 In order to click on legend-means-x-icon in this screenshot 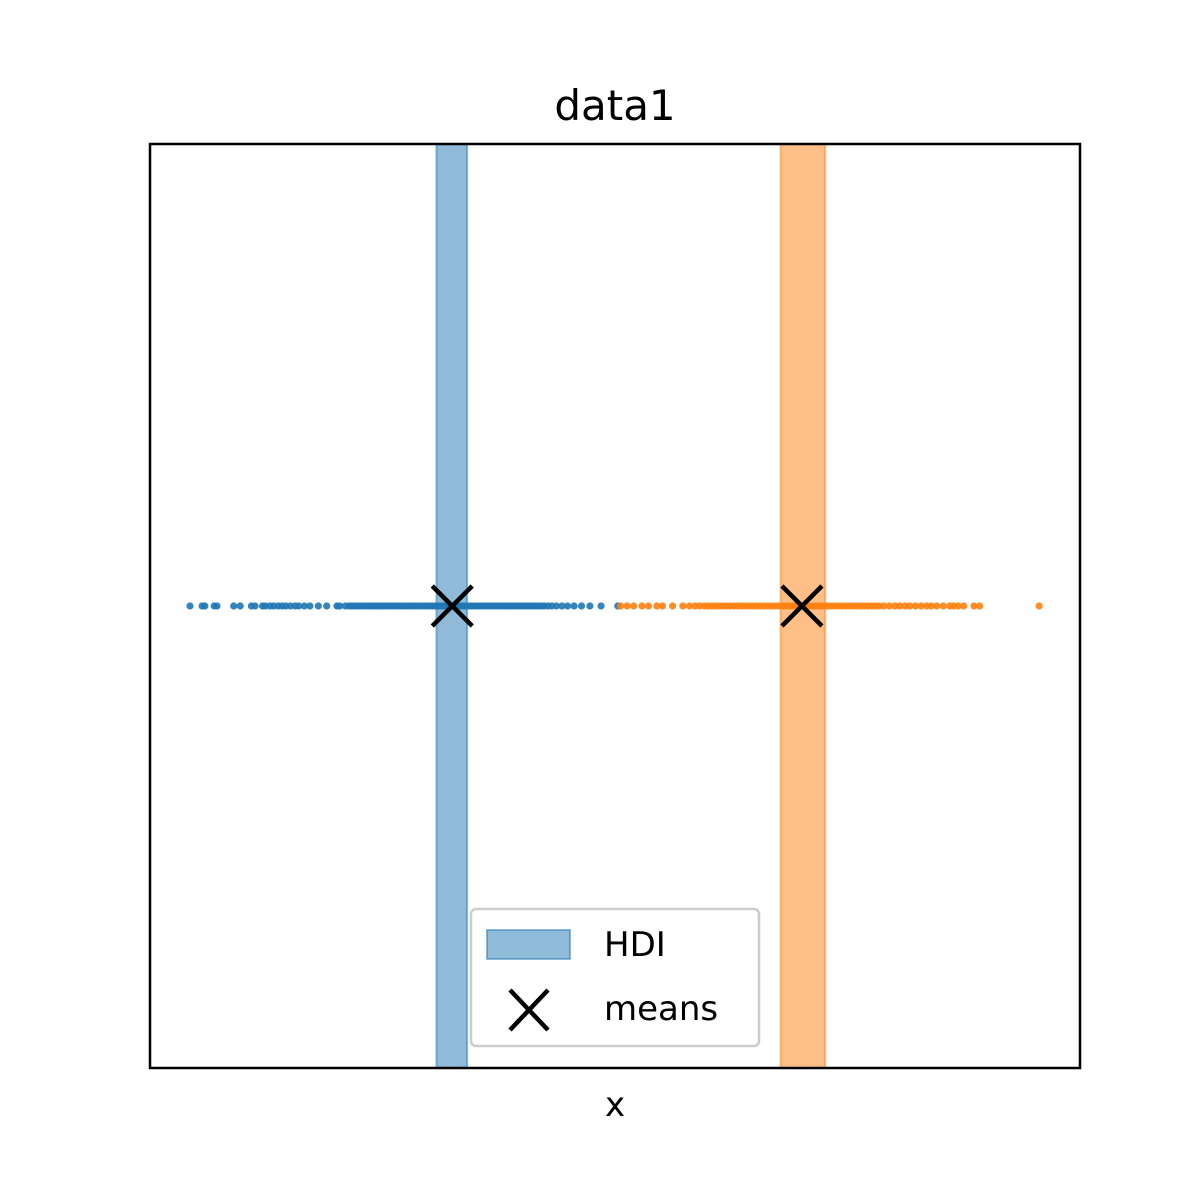, I will do `click(529, 1010)`.